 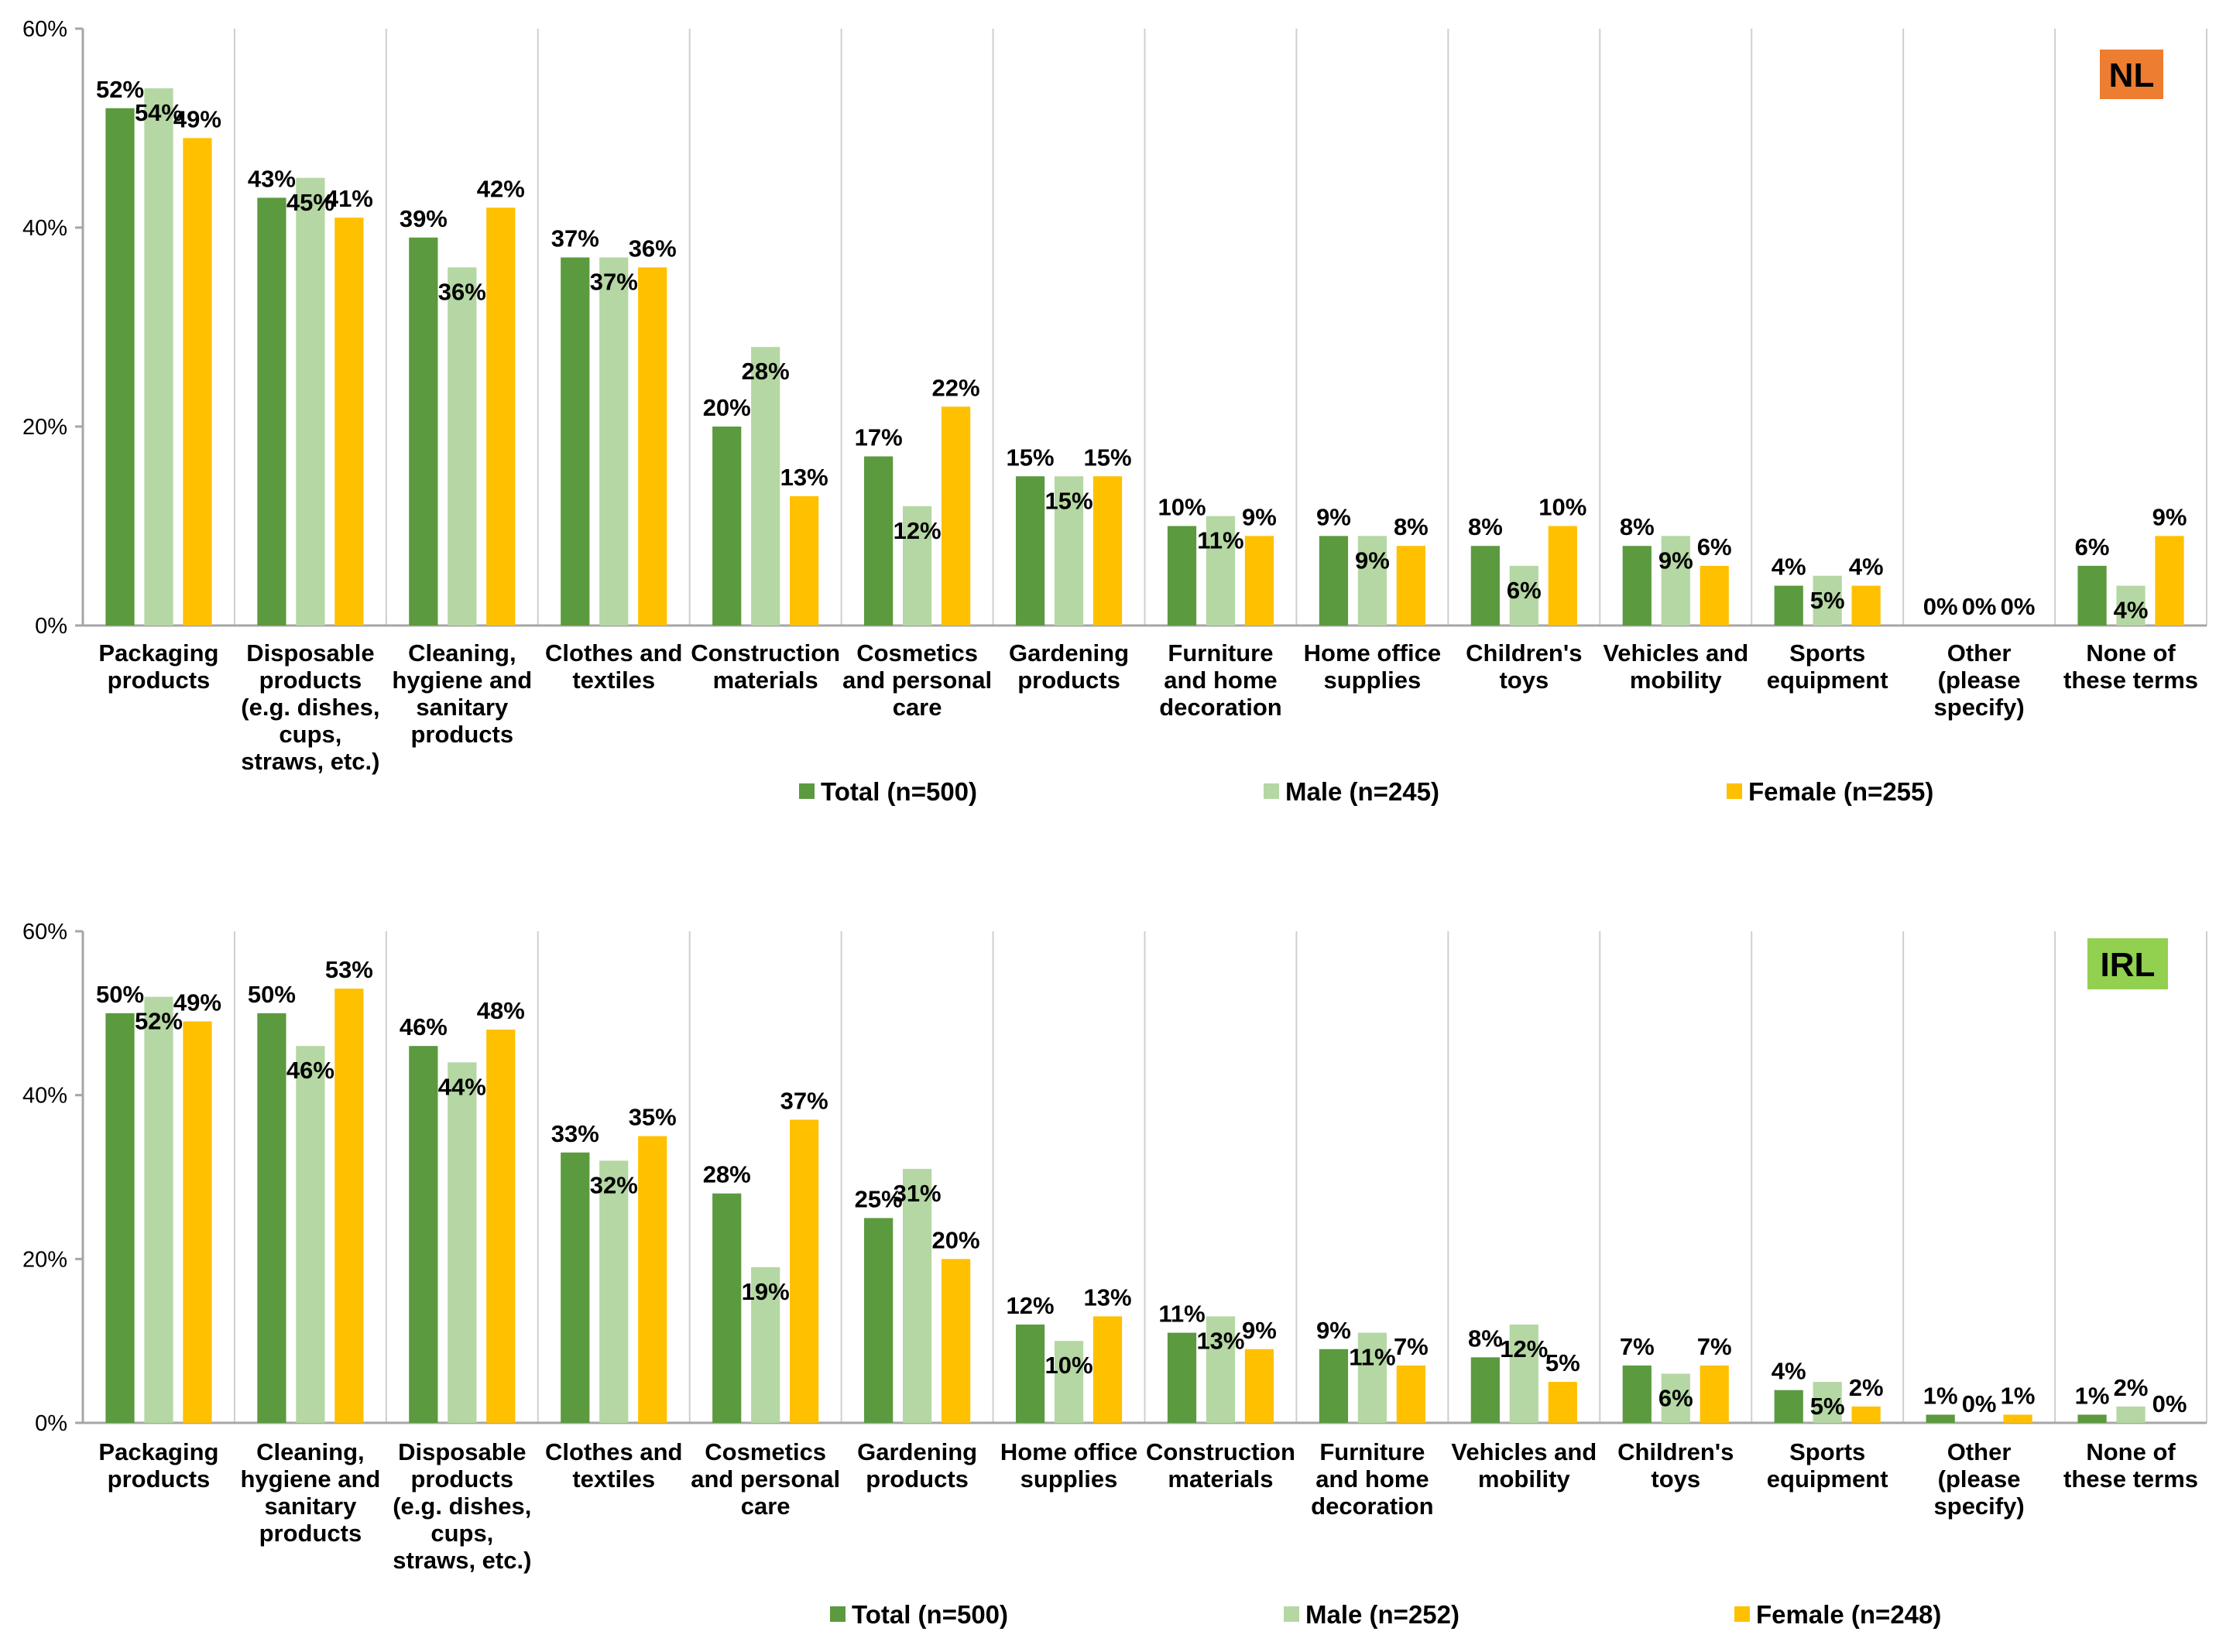 I want to click on category-label: Vehicles and mobility, so click(x=1675, y=666).